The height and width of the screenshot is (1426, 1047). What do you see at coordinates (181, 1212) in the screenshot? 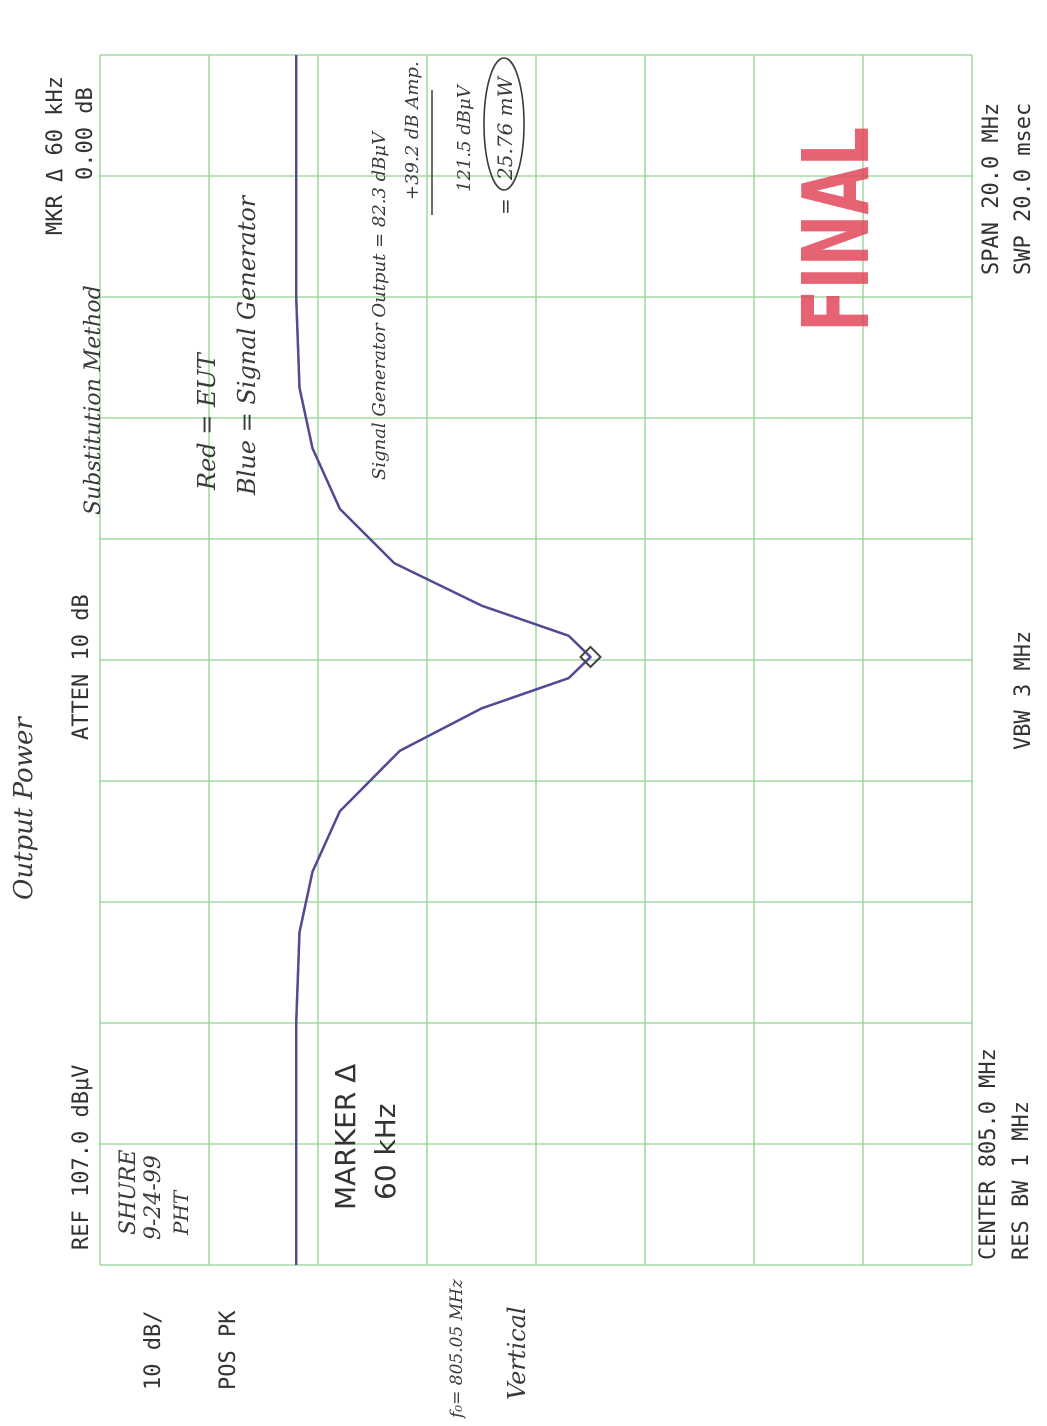
I see `handwritten-initials: PHT` at bounding box center [181, 1212].